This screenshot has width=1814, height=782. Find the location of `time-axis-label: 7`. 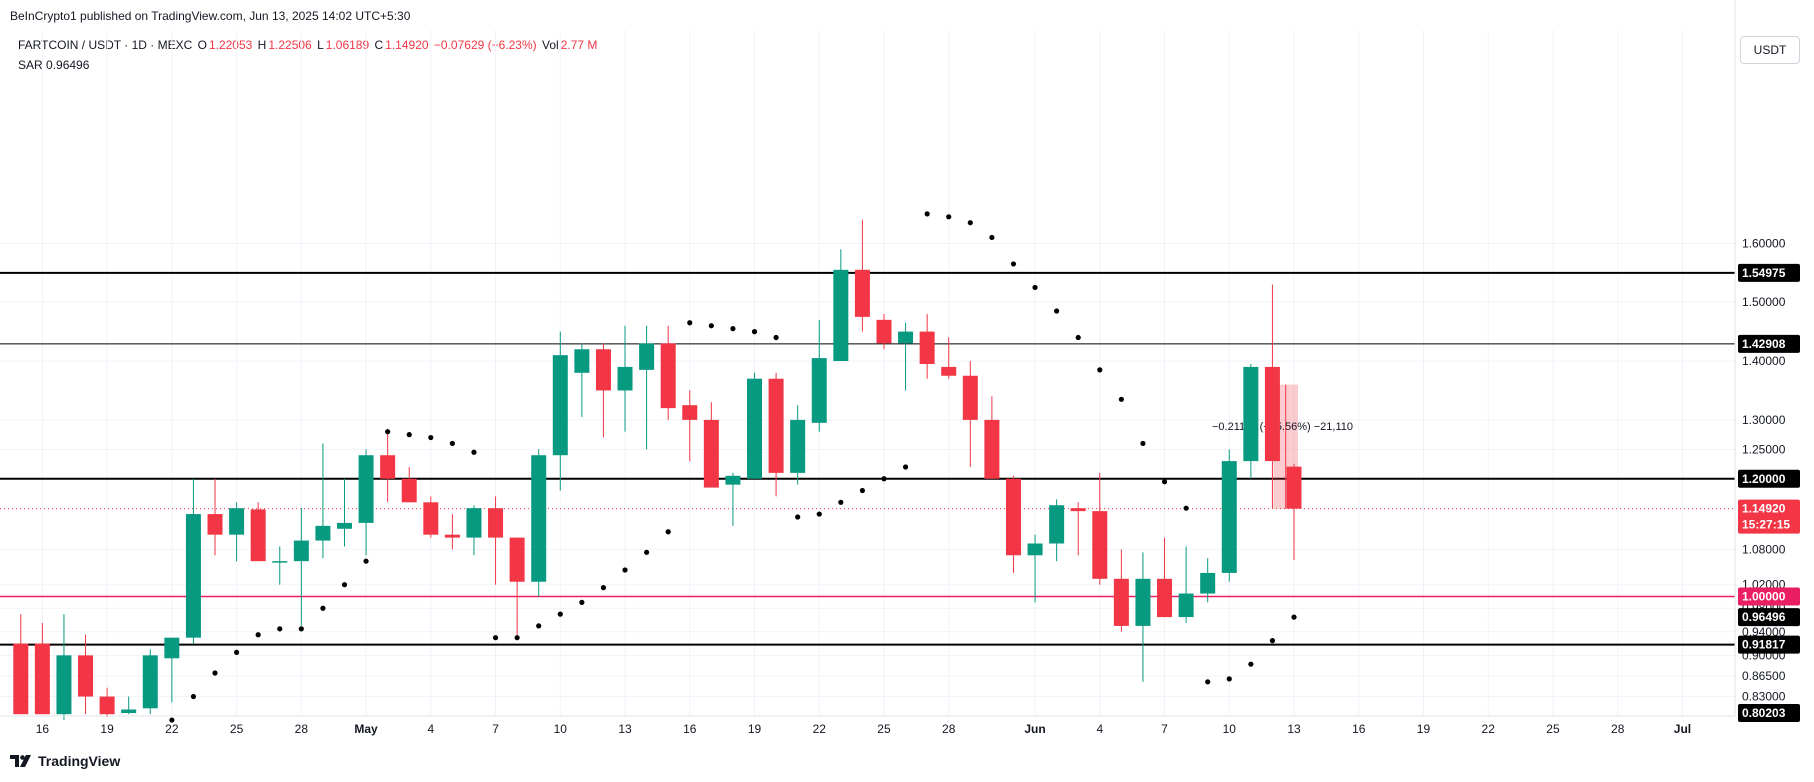

time-axis-label: 7 is located at coordinates (495, 729).